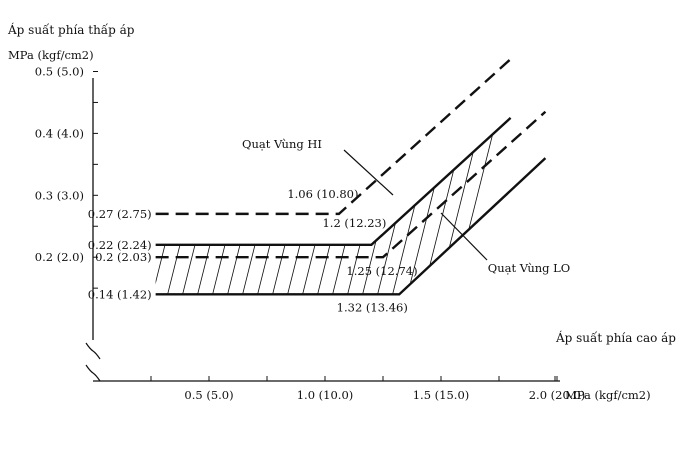 The height and width of the screenshot is (459, 691). Describe the element at coordinates (59, 195) in the screenshot. I see `y-tick-label: 0.3 (3.0)` at that location.